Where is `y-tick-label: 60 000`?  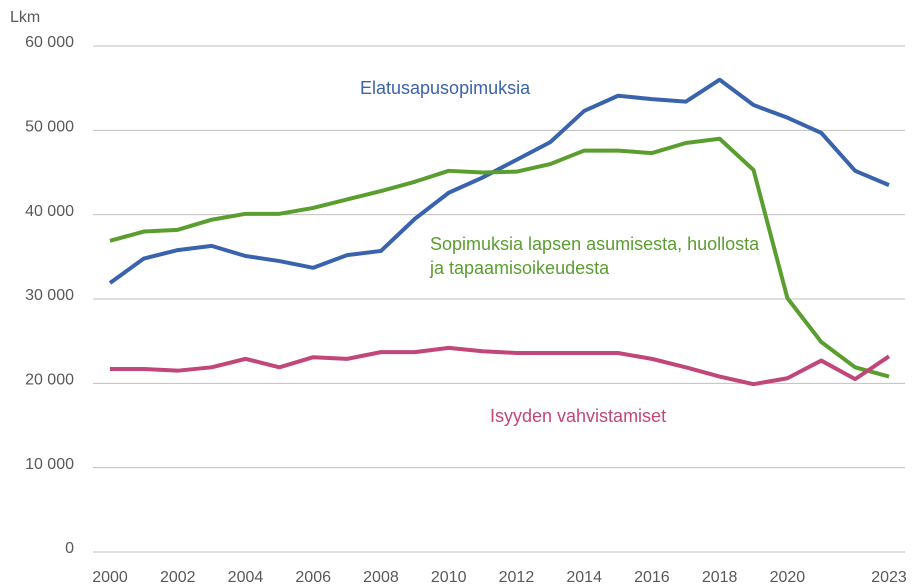 y-tick-label: 60 000 is located at coordinates (49, 42).